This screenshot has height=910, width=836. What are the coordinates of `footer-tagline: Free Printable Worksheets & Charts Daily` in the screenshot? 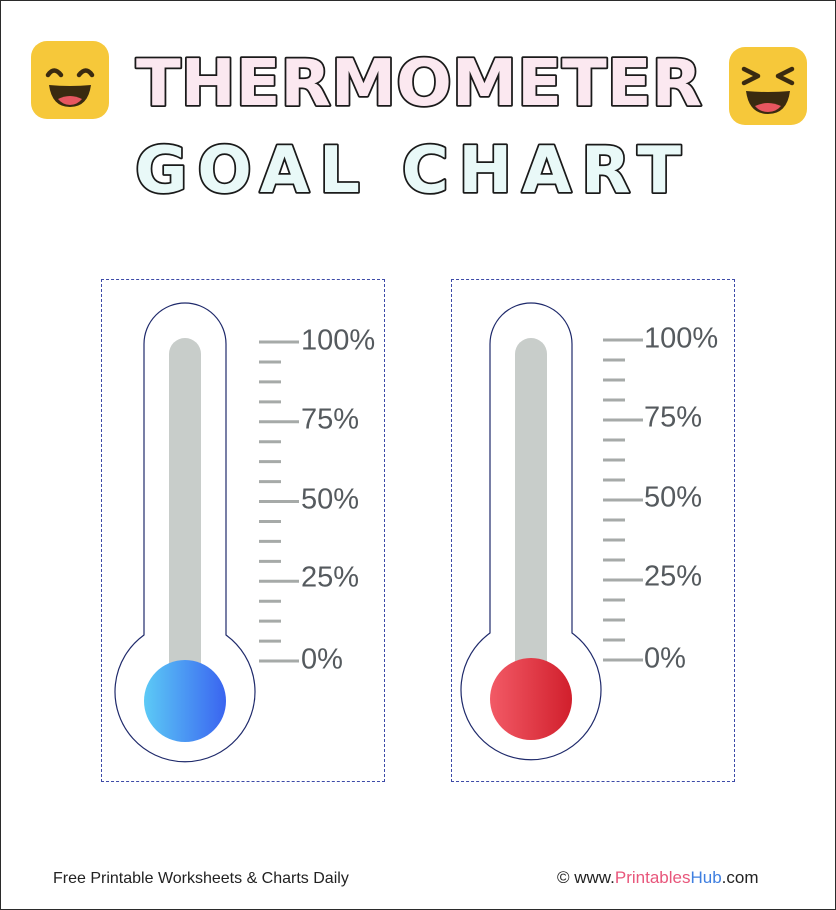 It's located at (201, 878).